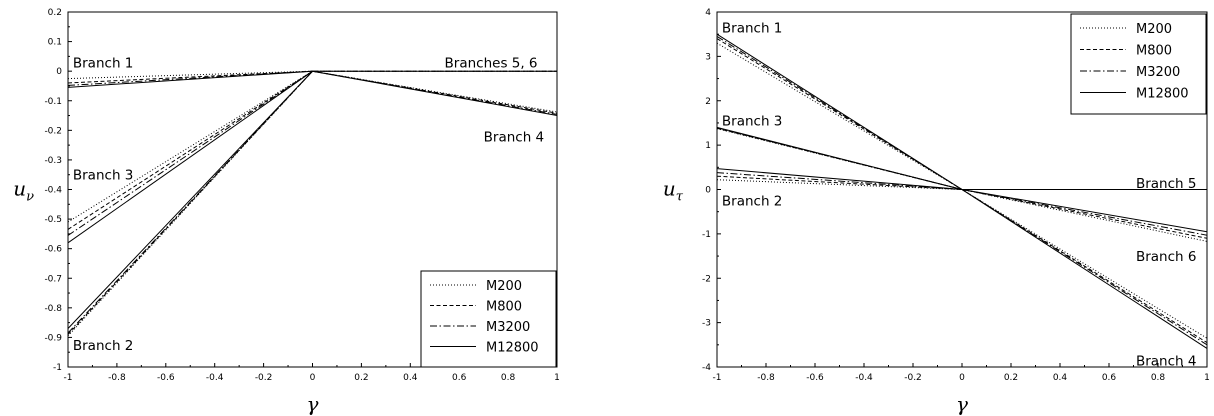 This screenshot has width=1214, height=416. I want to click on y-tick-label: -0.7, so click(53, 279).